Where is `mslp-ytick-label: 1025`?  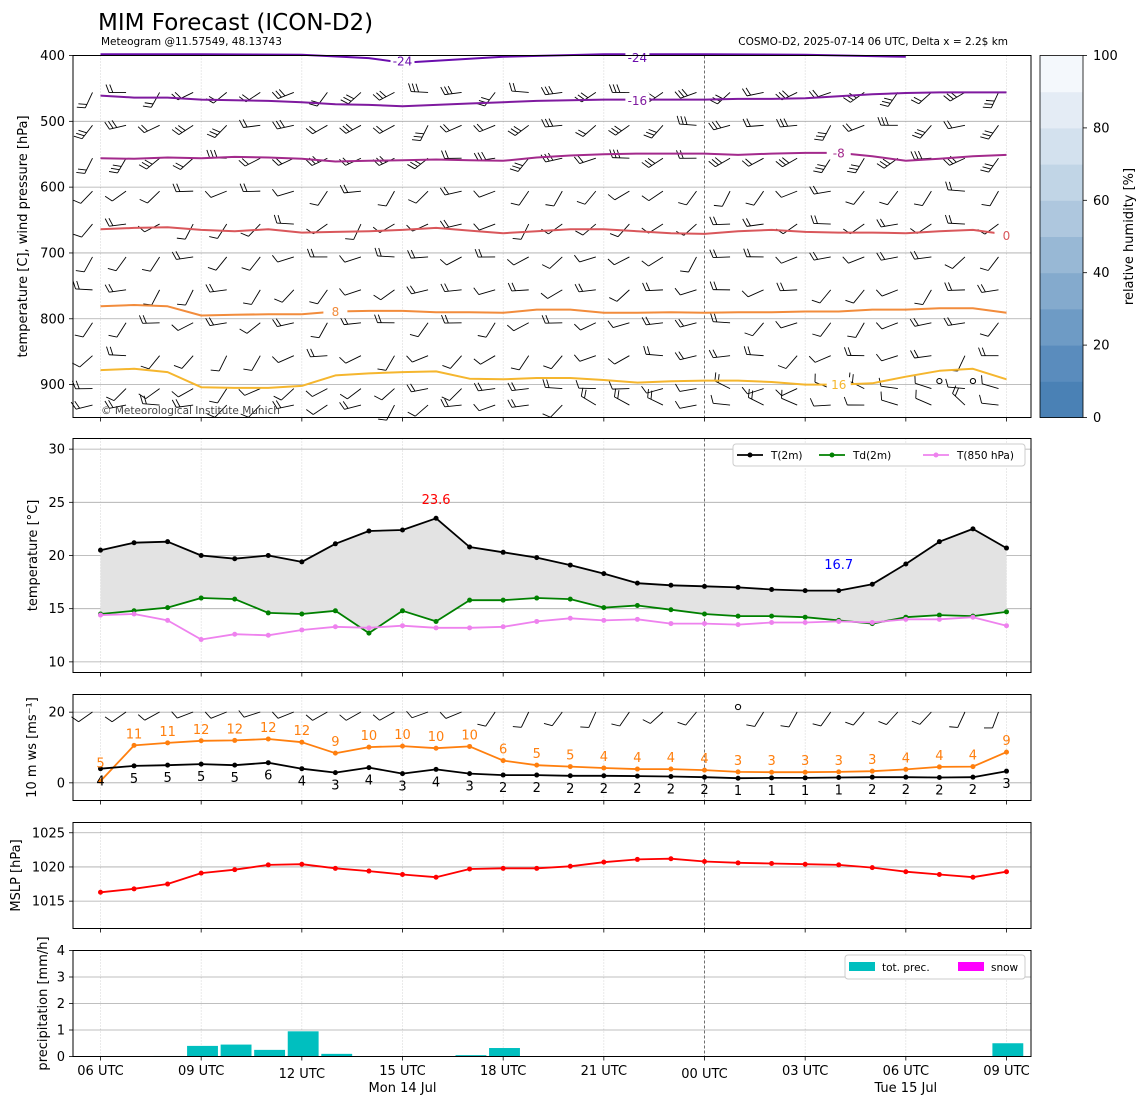
mslp-ytick-label: 1025 is located at coordinates (48, 833).